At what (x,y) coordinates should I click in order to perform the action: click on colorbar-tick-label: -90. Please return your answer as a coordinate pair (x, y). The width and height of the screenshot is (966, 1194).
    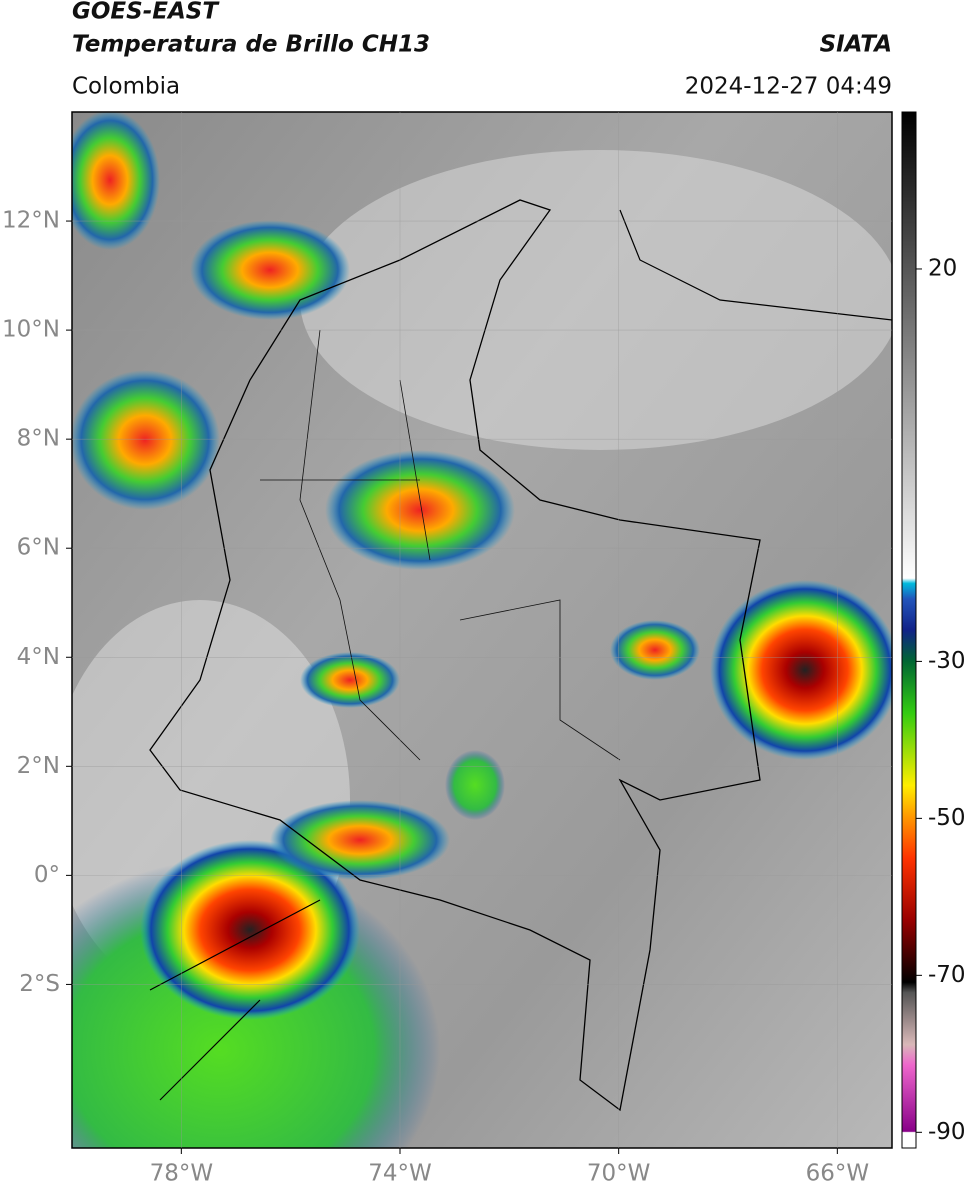
    Looking at the image, I should click on (947, 1132).